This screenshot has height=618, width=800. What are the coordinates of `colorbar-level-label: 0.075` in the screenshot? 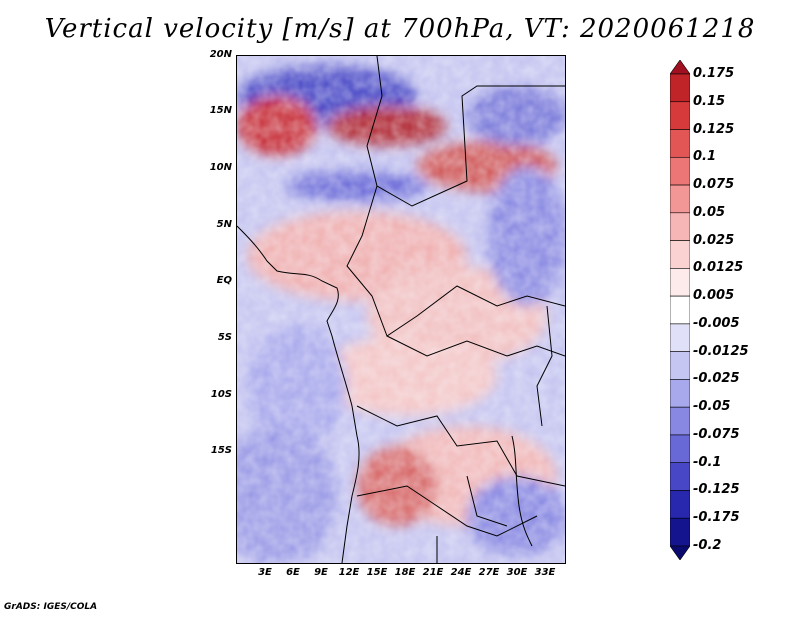 It's located at (714, 185).